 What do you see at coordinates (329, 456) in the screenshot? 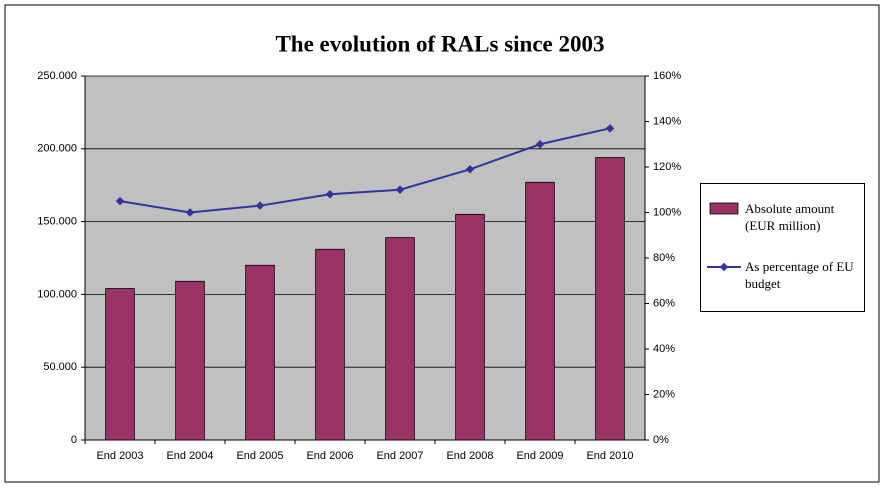
I see `x-tick-label: End 2006` at bounding box center [329, 456].